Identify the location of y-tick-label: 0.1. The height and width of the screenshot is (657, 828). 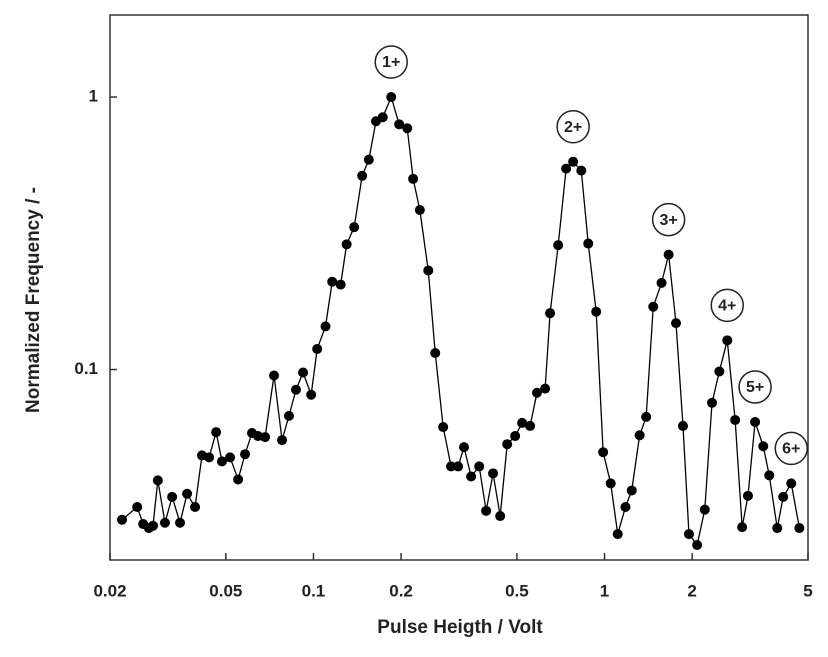
(86, 368).